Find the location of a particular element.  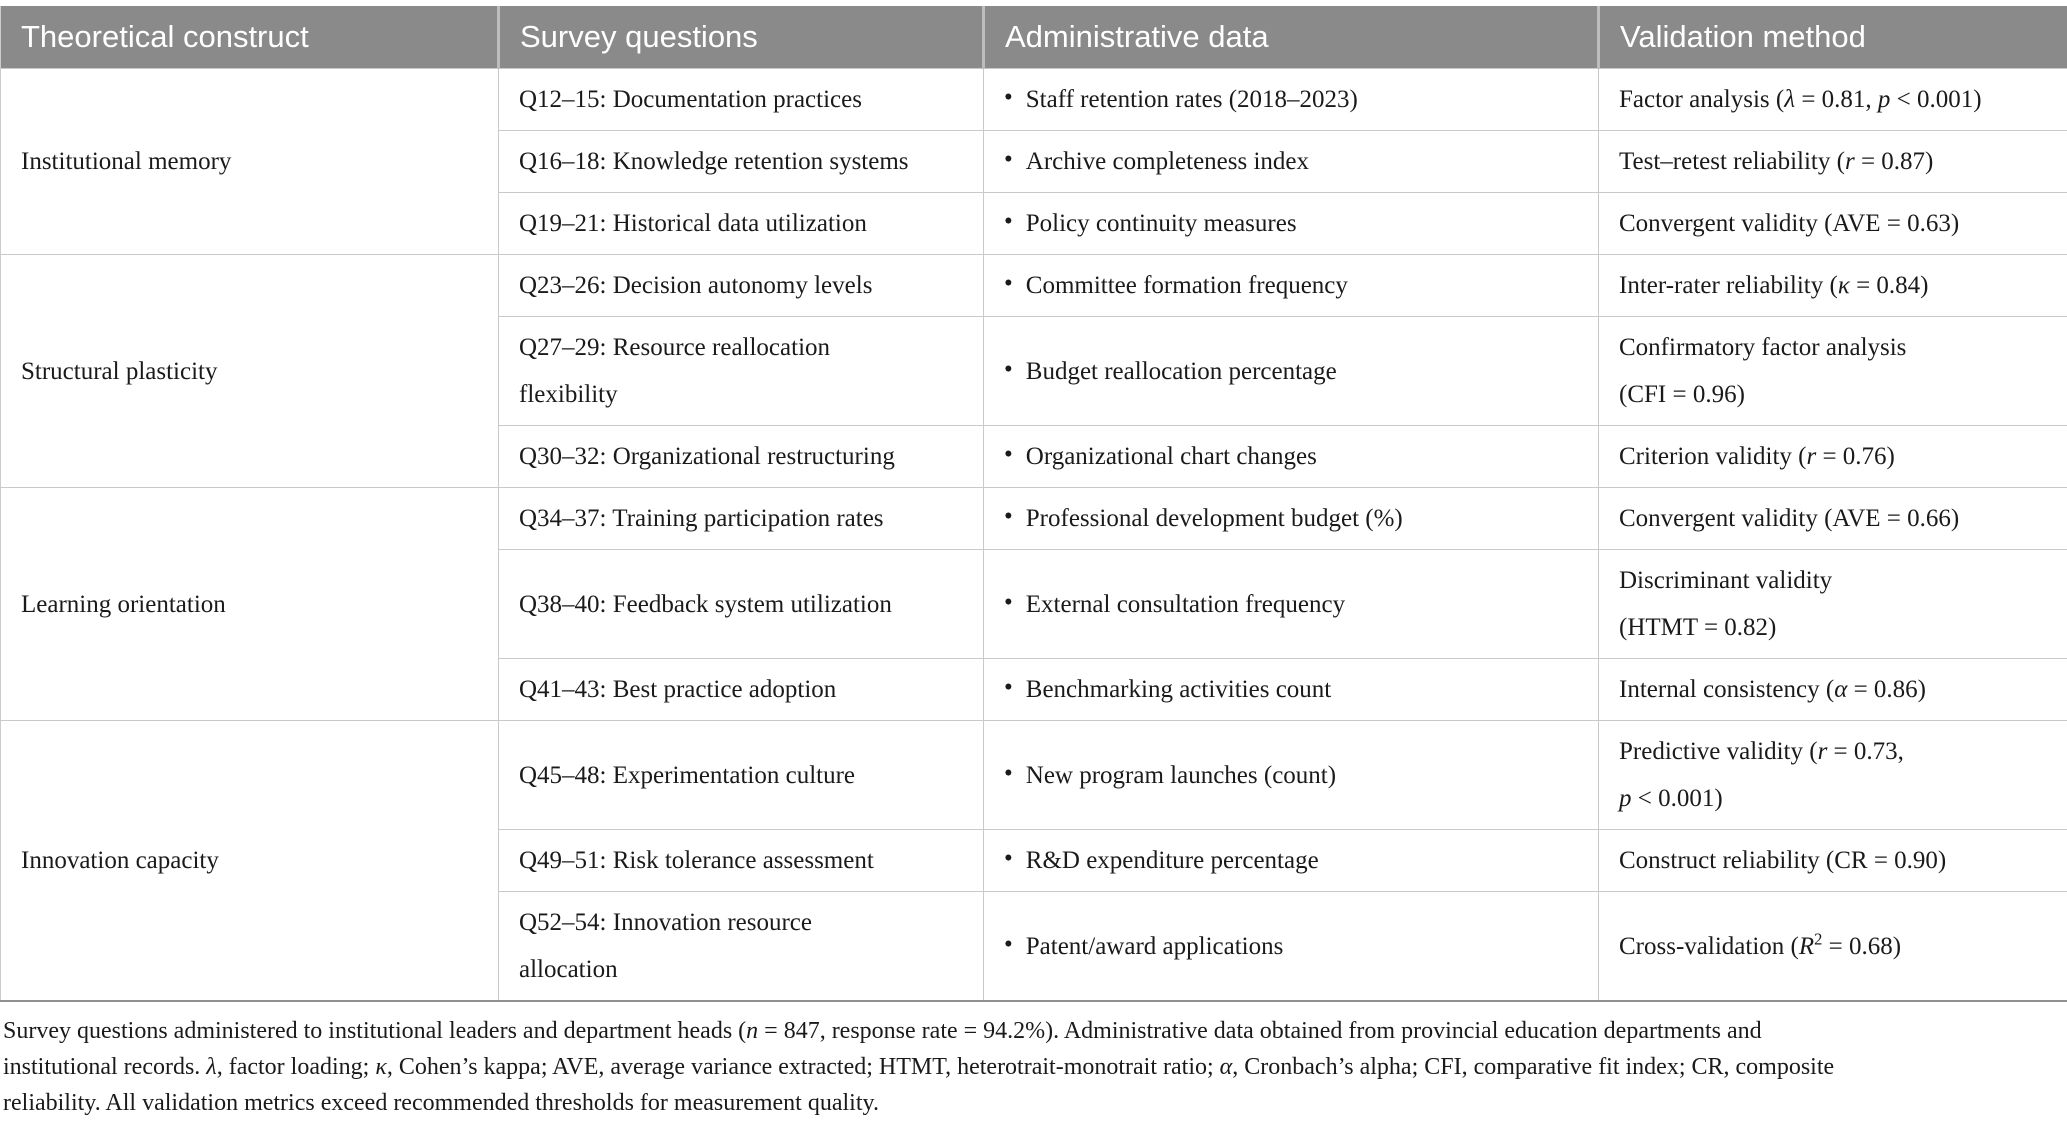

survey-question-cell: Q45–48: Experimentation culture is located at coordinates (741, 775).